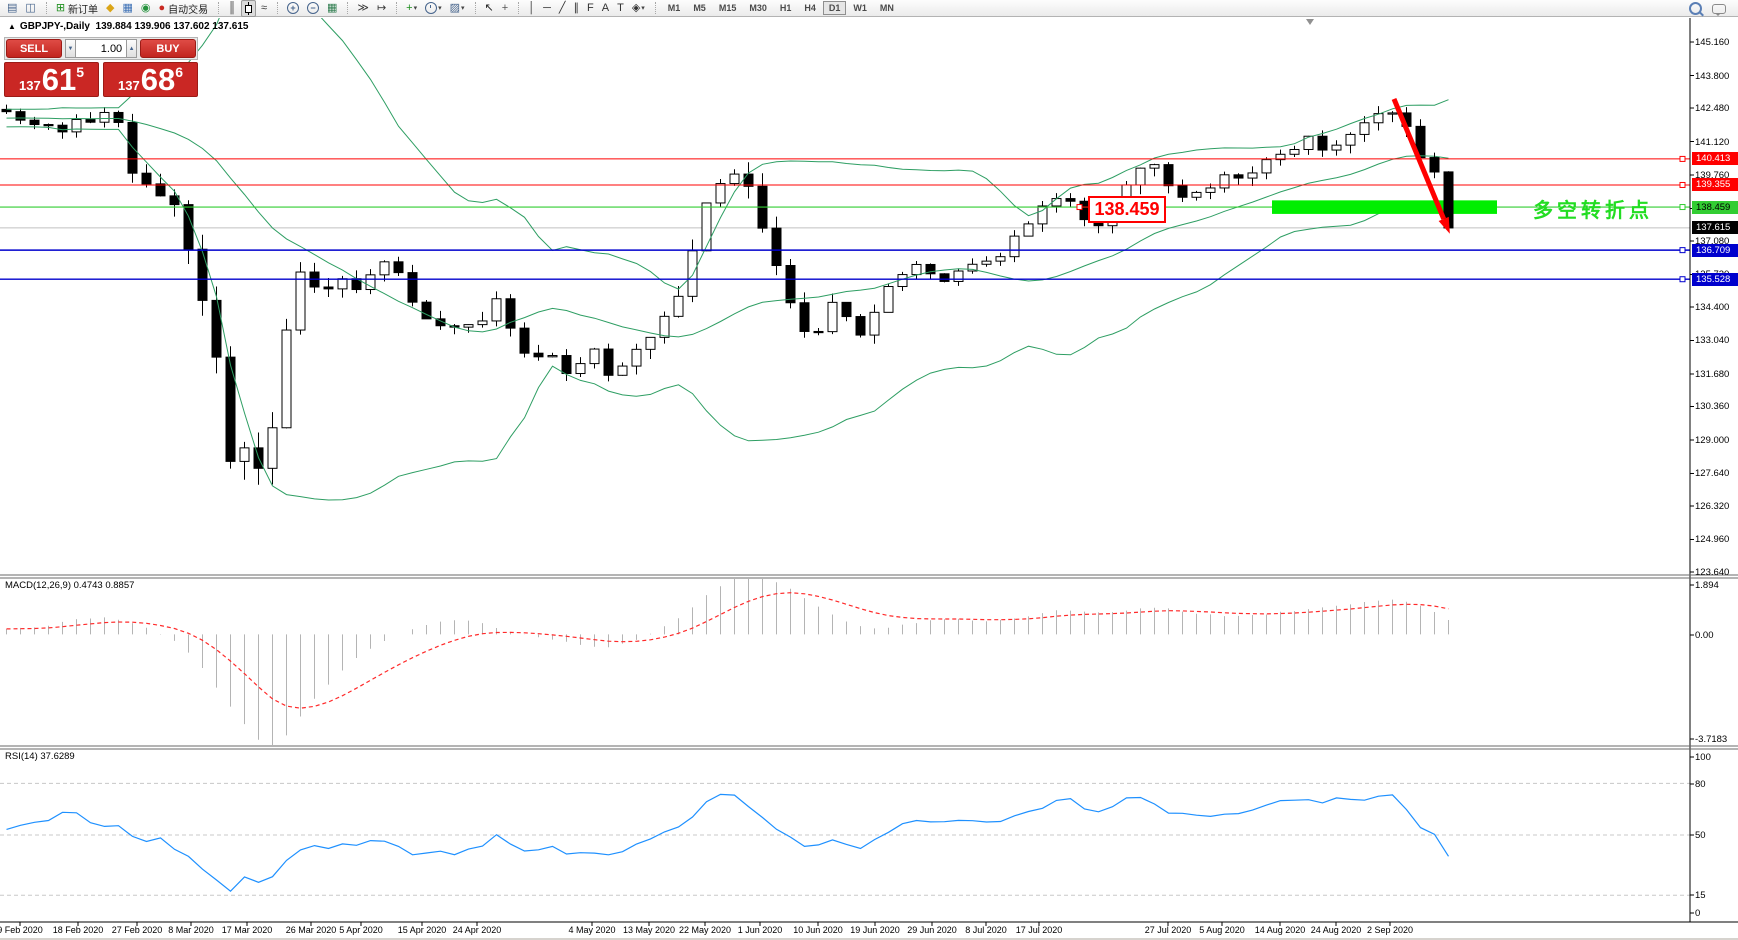  Describe the element at coordinates (785, 8) in the screenshot. I see `timeframe-h1: H1` at that location.